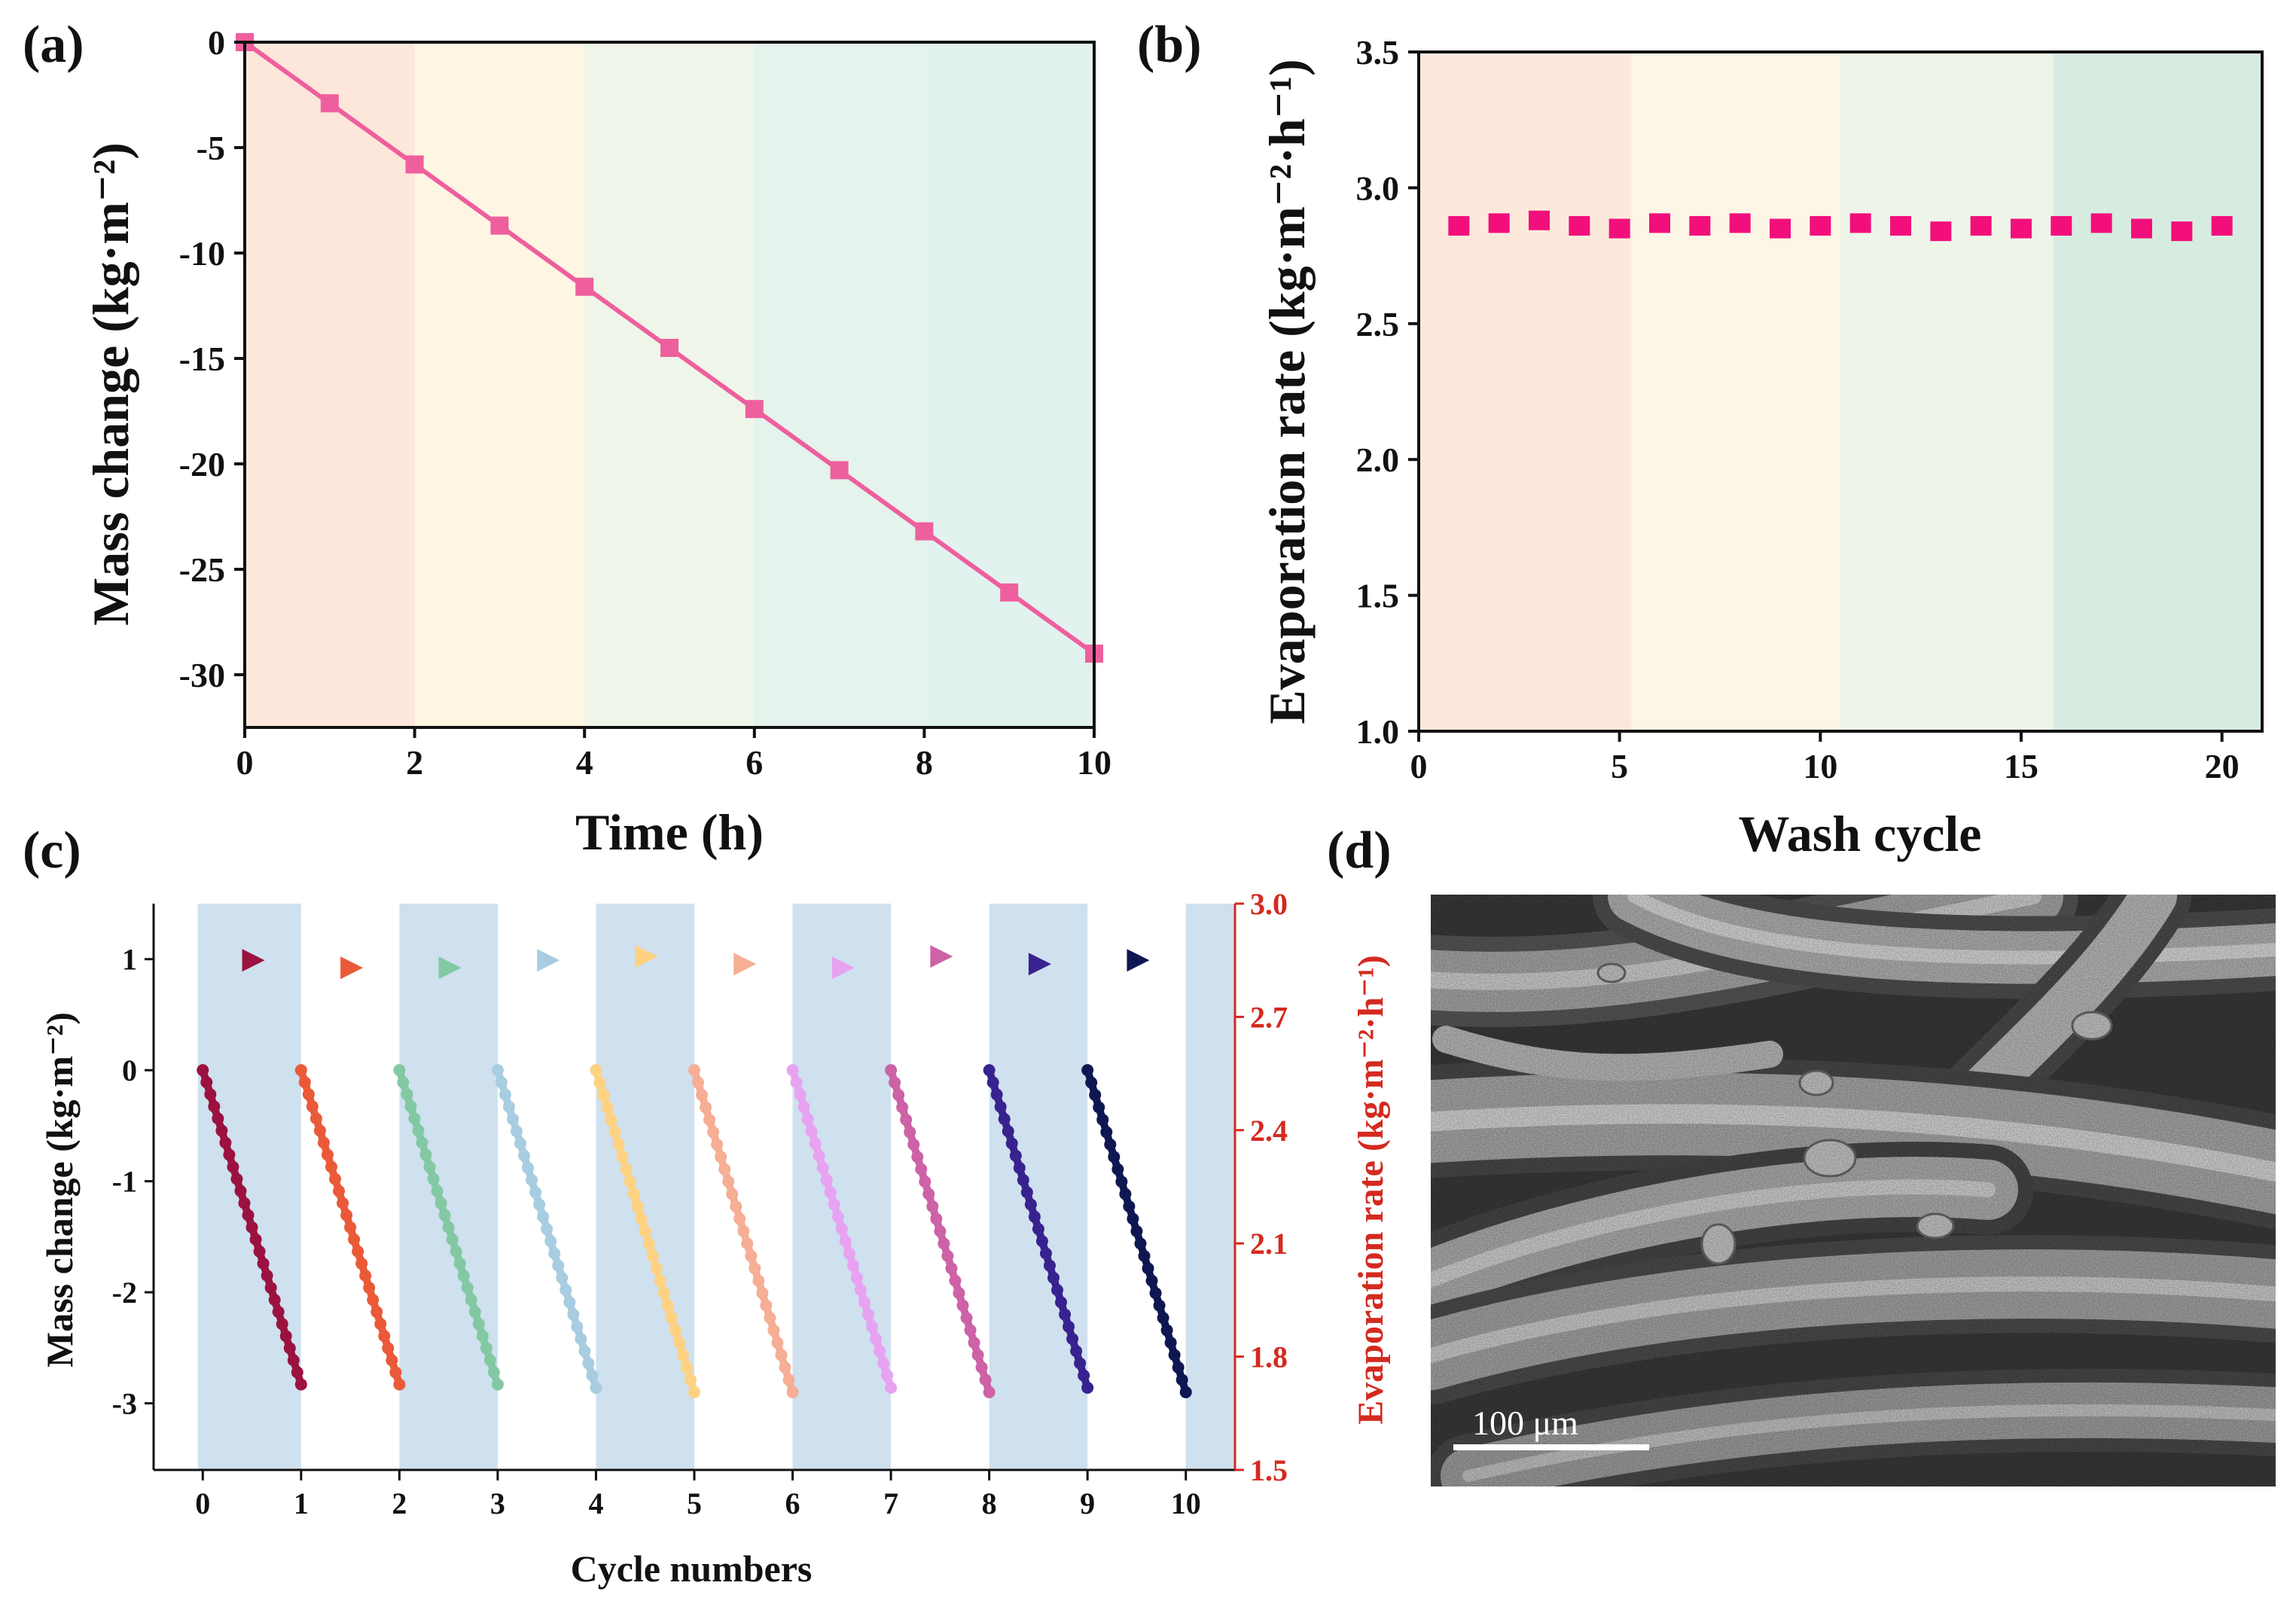 This screenshot has width=2296, height=1613. Describe the element at coordinates (1269, 904) in the screenshot. I see `chart-c-ytick-right-label: 3.0` at that location.